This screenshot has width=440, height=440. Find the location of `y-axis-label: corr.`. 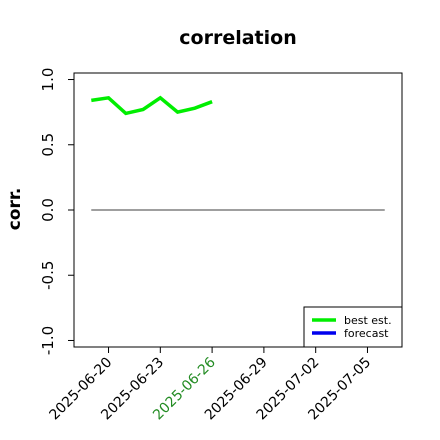

y-axis-label: corr. is located at coordinates (15, 209).